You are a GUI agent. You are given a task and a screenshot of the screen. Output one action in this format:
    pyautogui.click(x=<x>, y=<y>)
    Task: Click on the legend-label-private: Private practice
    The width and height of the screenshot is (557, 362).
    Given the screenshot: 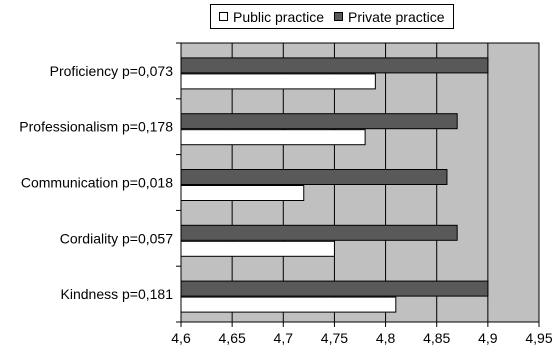 What is the action you would take?
    pyautogui.click(x=396, y=16)
    